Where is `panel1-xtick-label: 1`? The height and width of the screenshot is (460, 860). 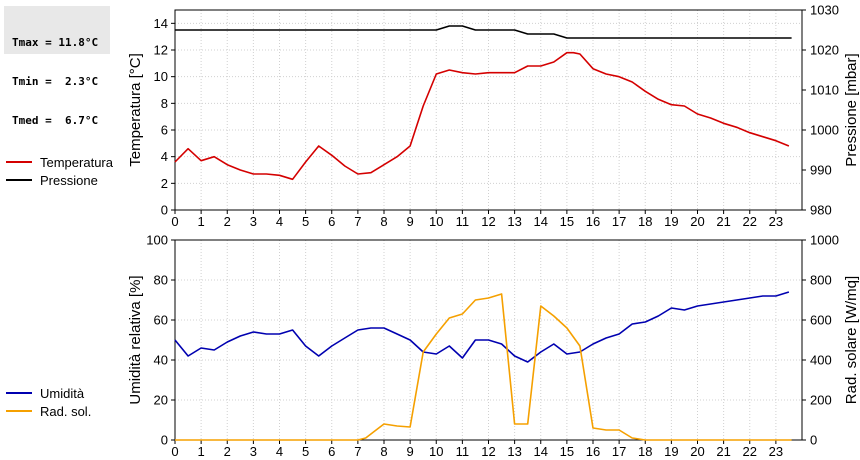
panel1-xtick-label: 1 is located at coordinates (201, 221).